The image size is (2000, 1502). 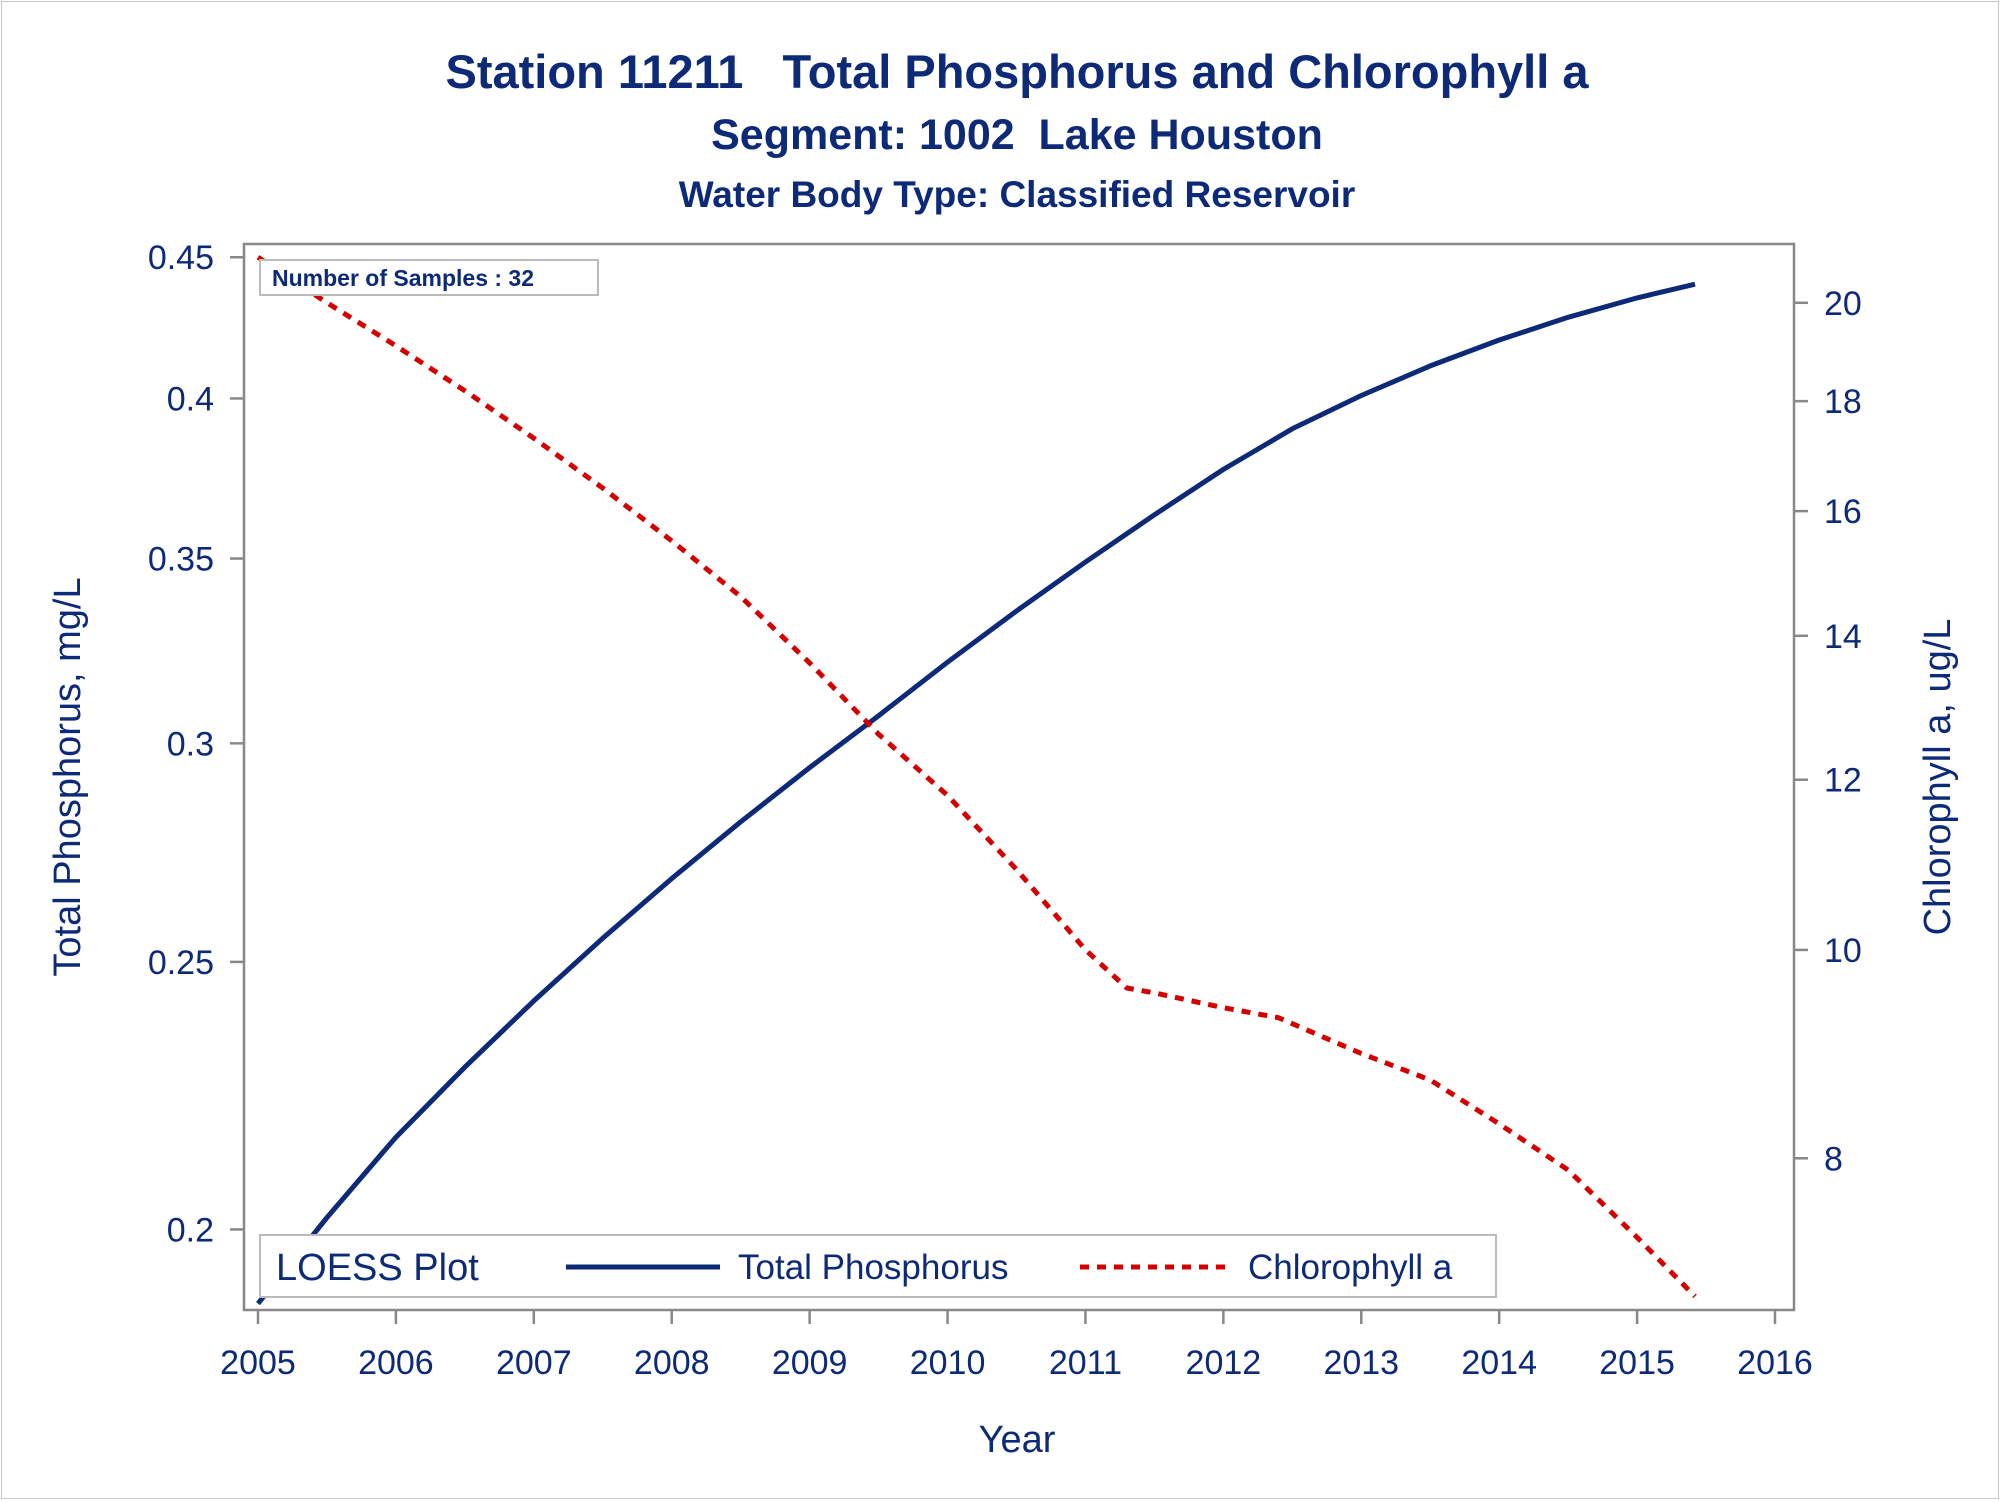 I want to click on y2-axis-label: Chlorophyll a, ug/L, so click(x=1938, y=777).